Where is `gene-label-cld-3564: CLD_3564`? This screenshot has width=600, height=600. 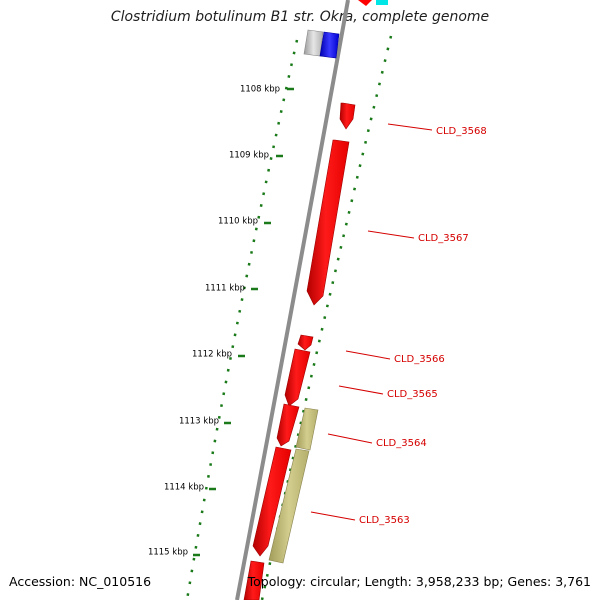 gene-label-cld-3564: CLD_3564 is located at coordinates (377, 441).